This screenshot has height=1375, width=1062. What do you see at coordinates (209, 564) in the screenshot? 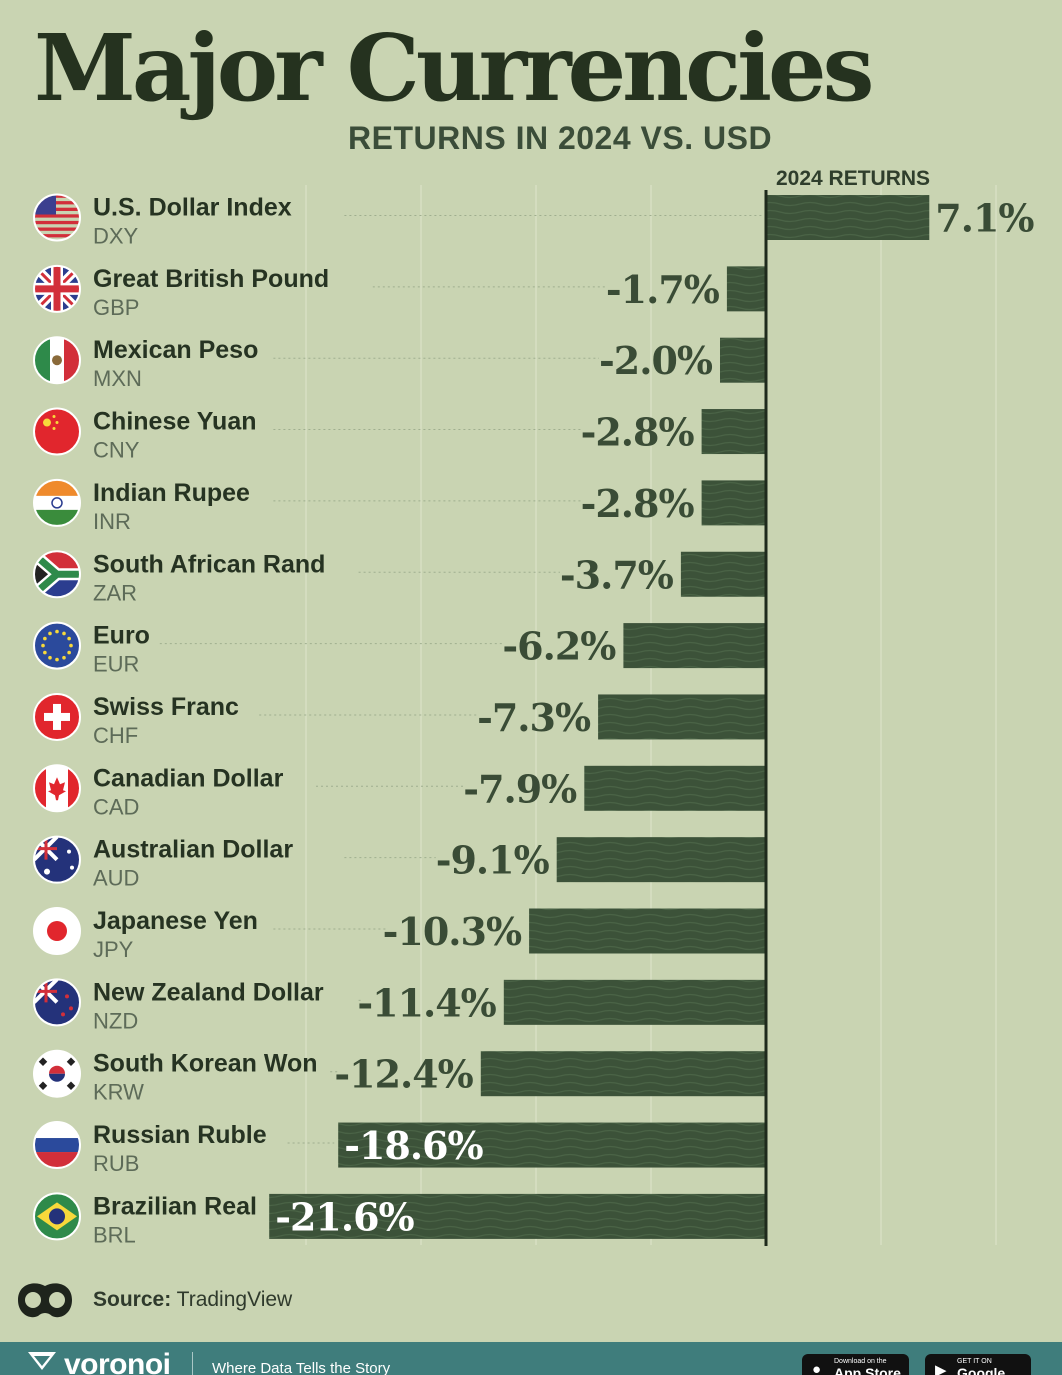
I see `currency-name: South African Rand` at bounding box center [209, 564].